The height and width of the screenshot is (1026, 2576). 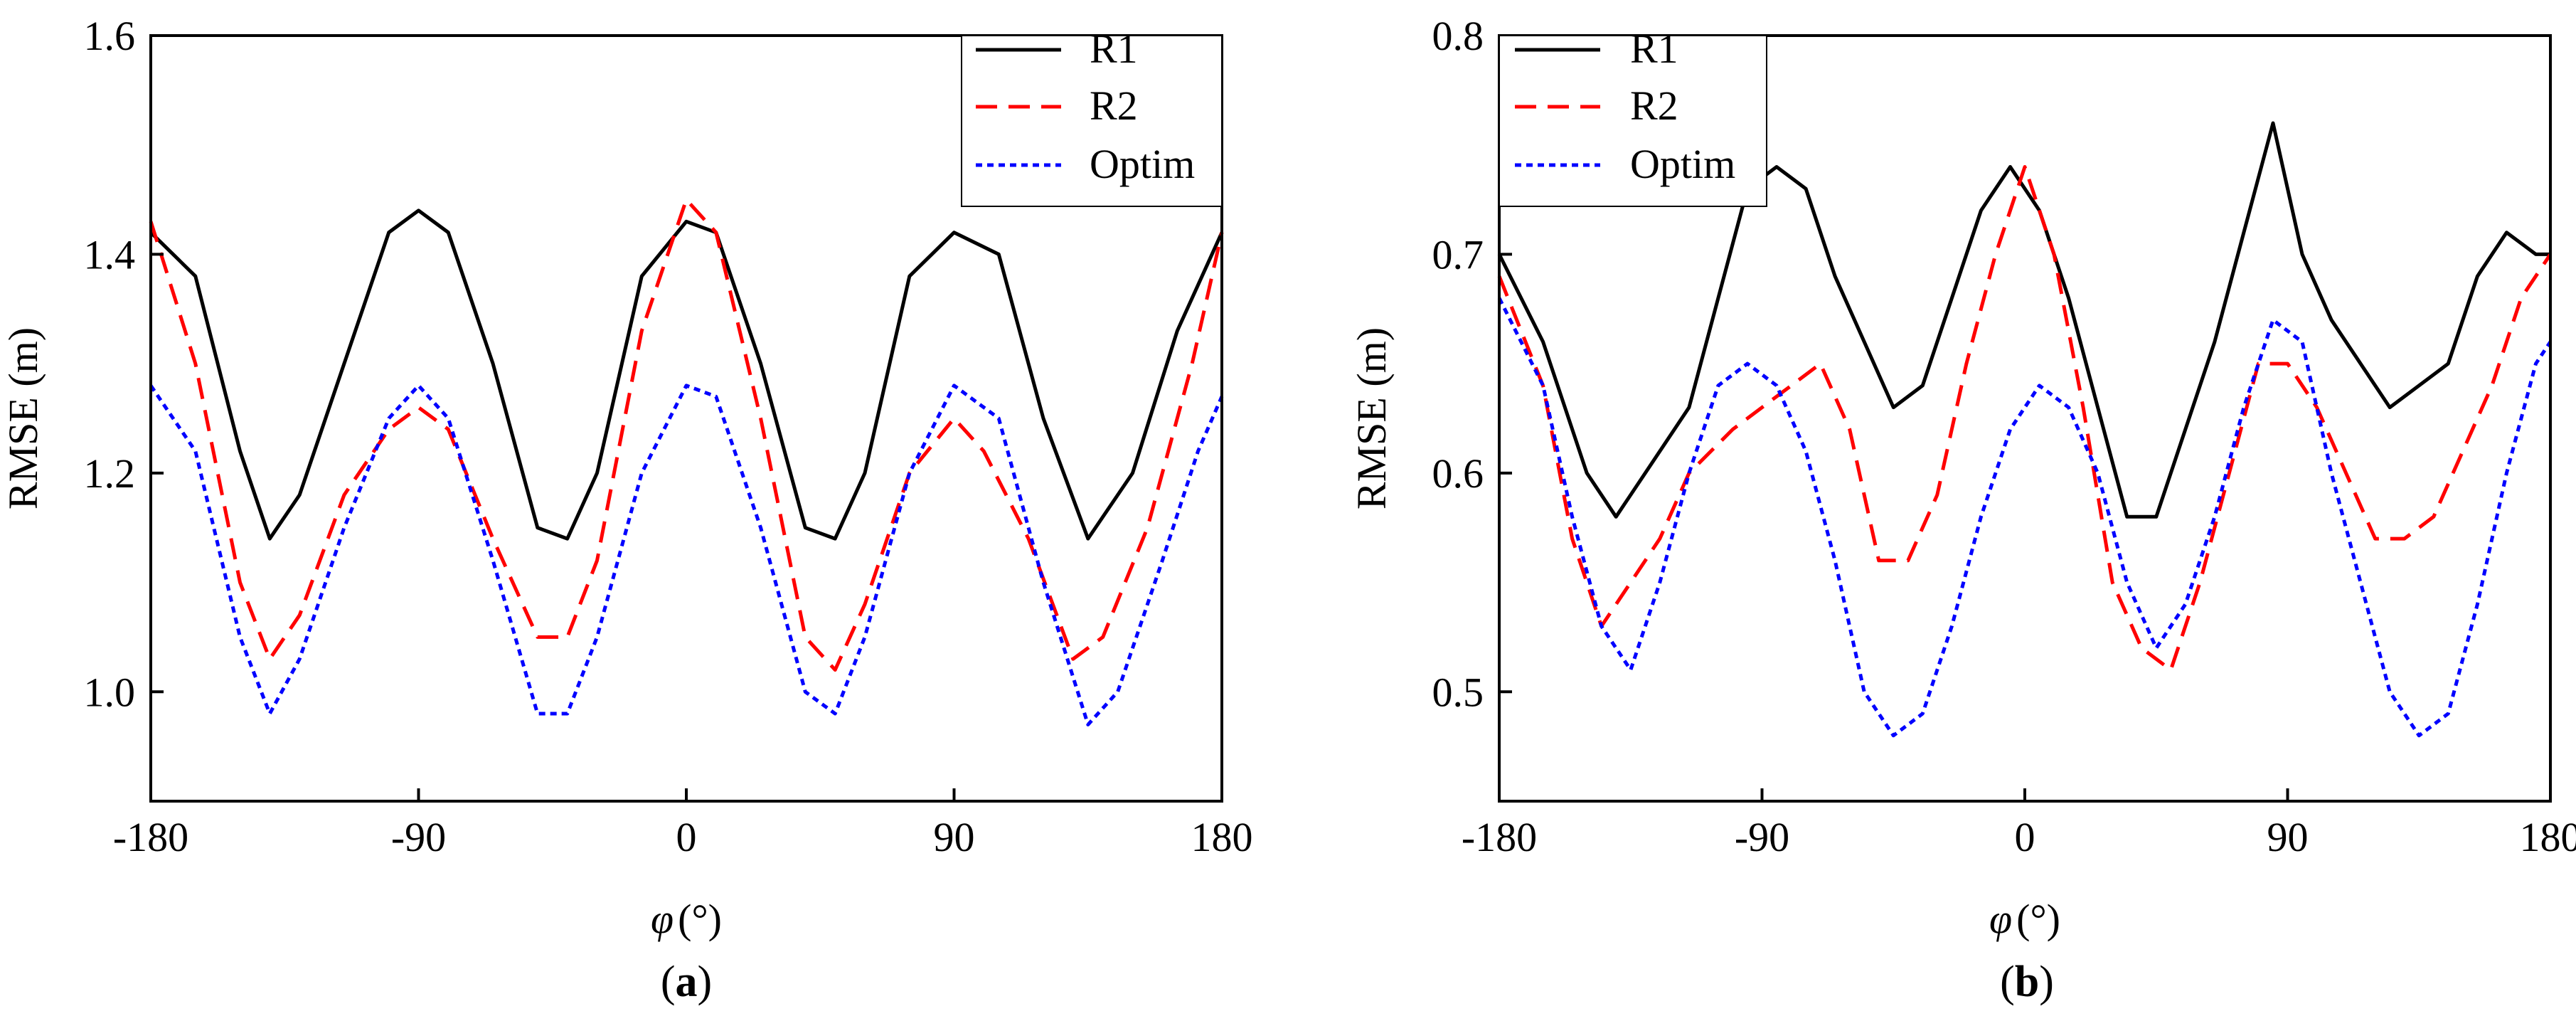 I want to click on y-tick-label: 0.5, so click(x=1458, y=692).